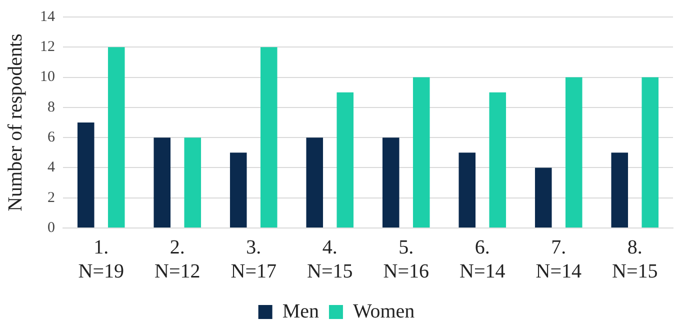 Image resolution: width=685 pixels, height=332 pixels. What do you see at coordinates (47, 77) in the screenshot?
I see `y-tick-label: 10` at bounding box center [47, 77].